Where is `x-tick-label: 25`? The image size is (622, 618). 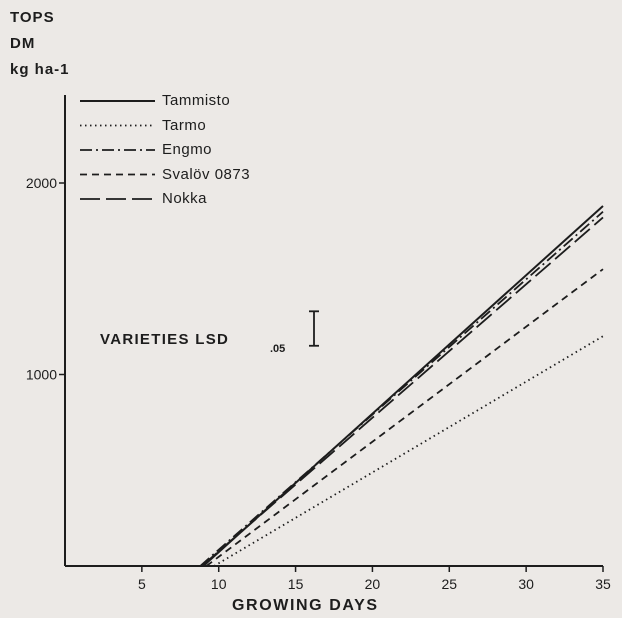
x-tick-label: 25 is located at coordinates (449, 584).